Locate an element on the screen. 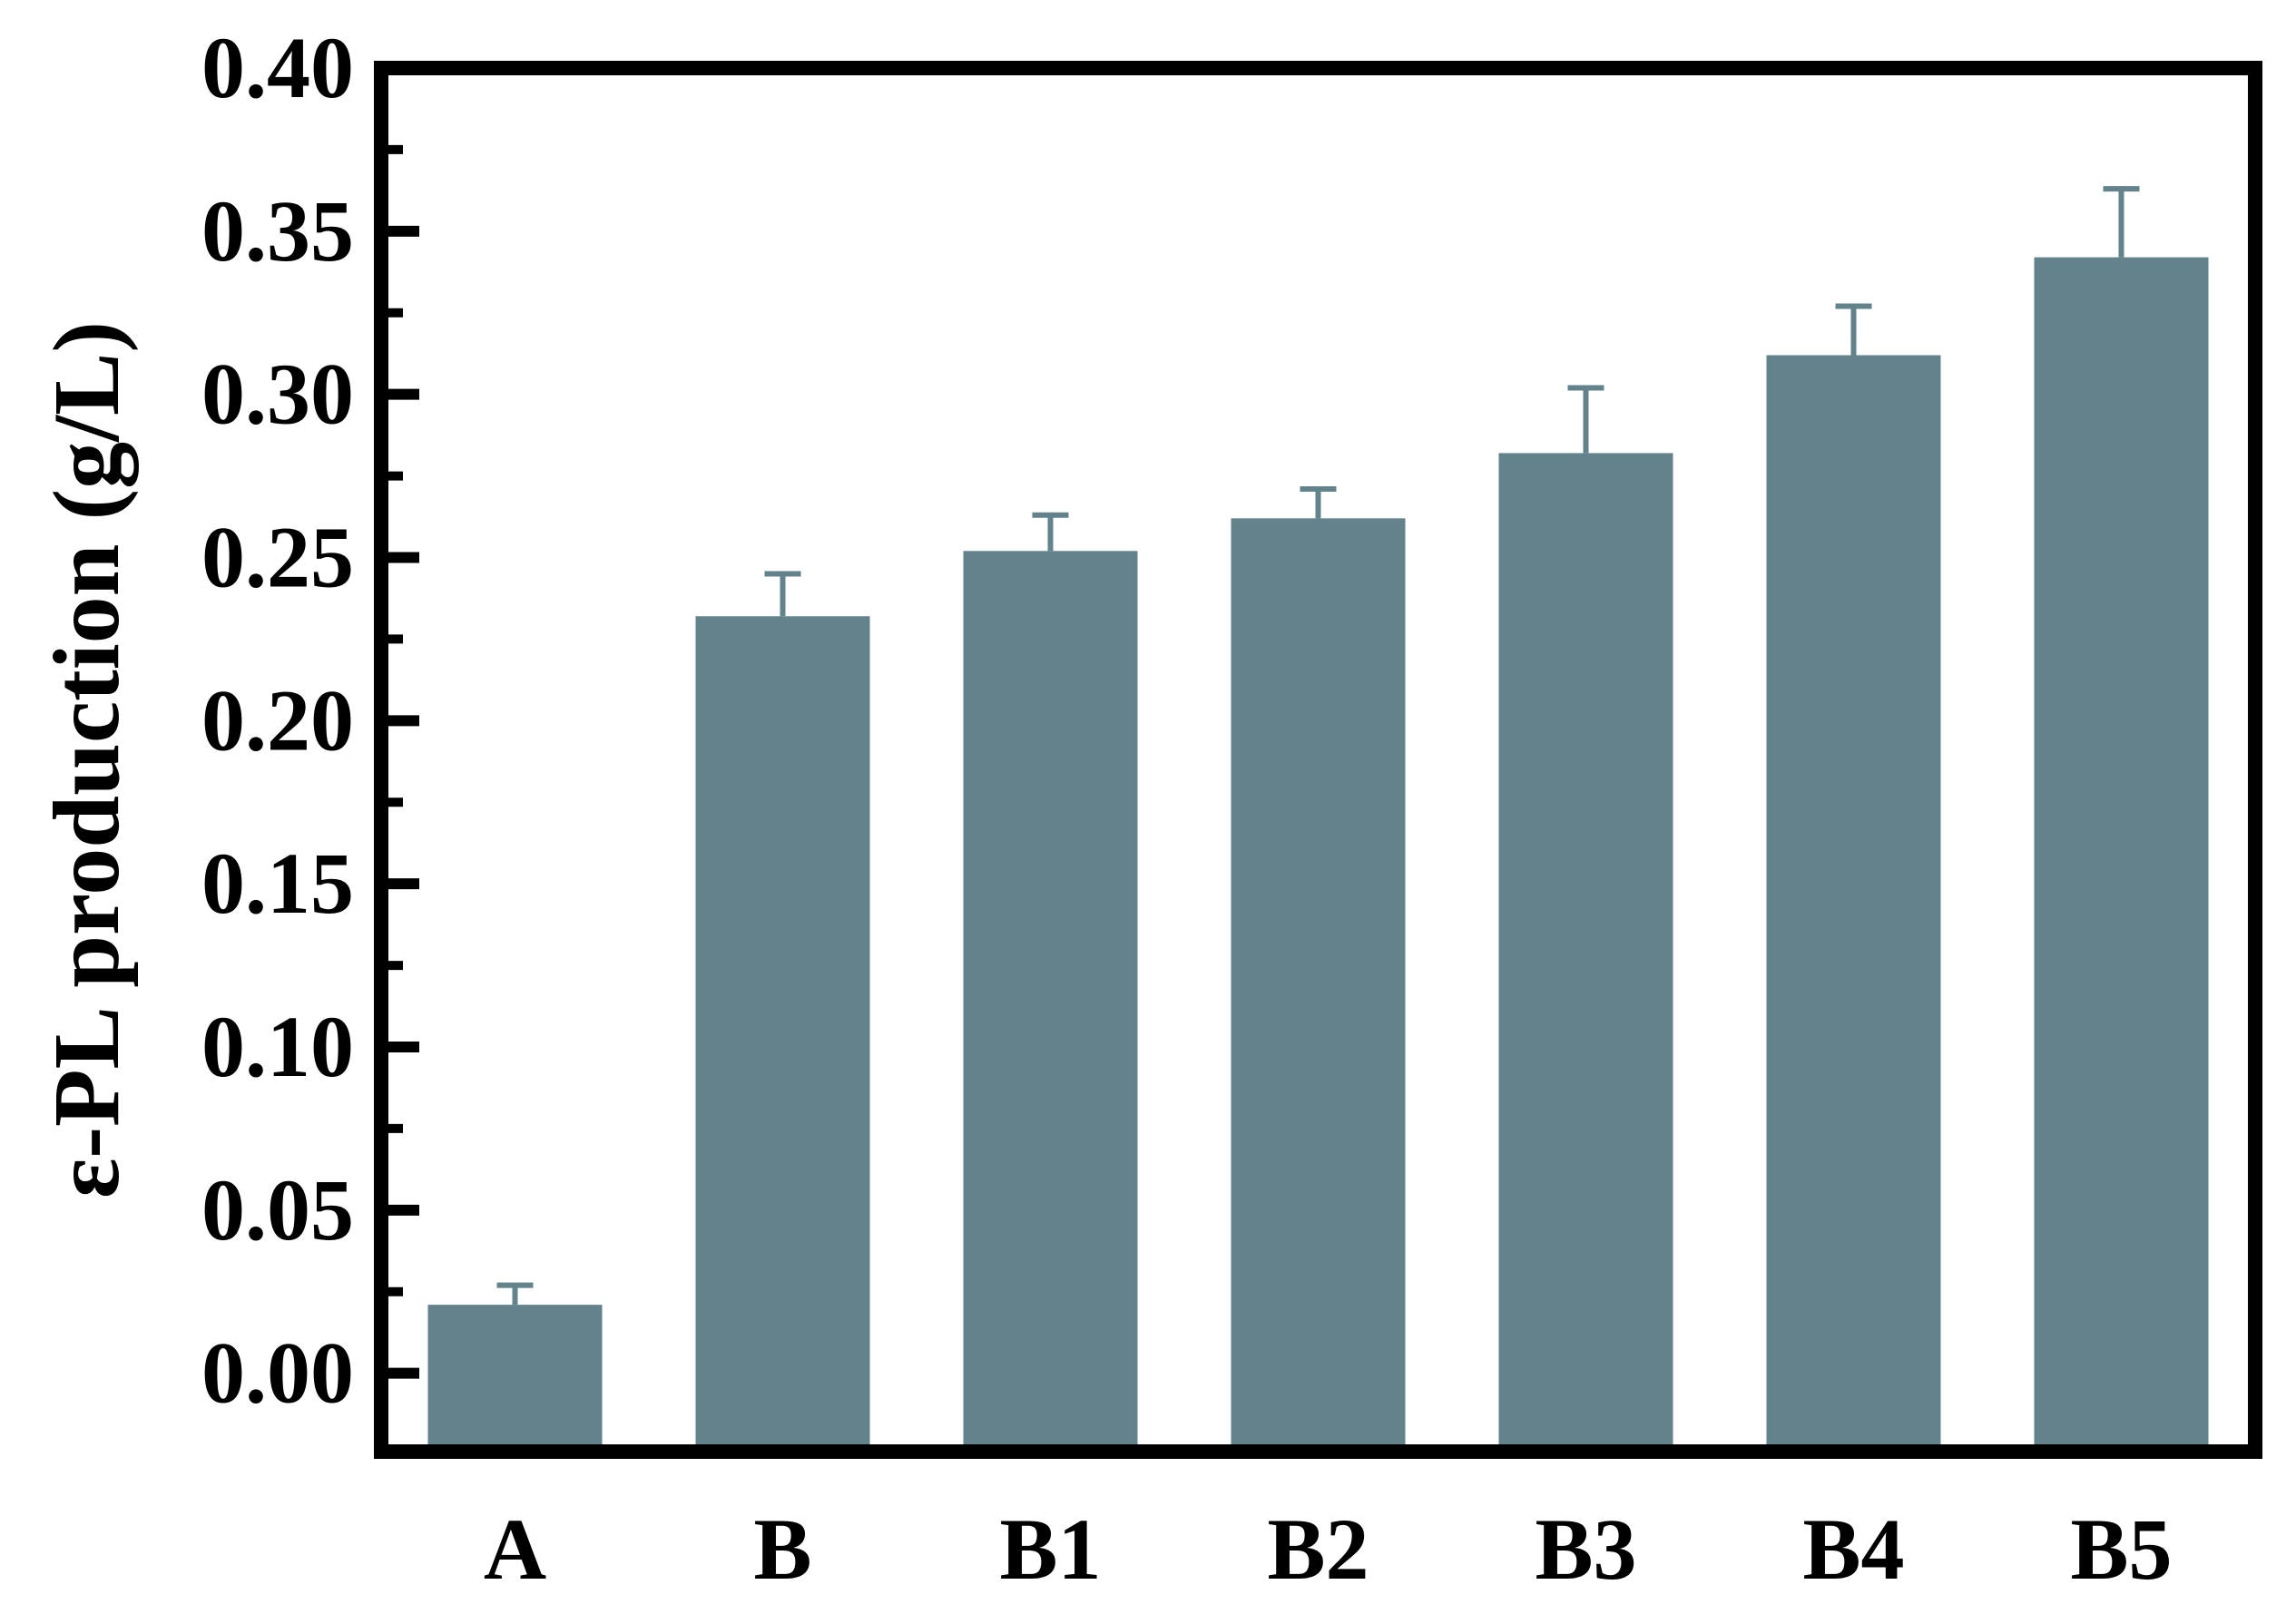 The width and height of the screenshot is (2296, 1614). bar-b5 is located at coordinates (2121, 854).